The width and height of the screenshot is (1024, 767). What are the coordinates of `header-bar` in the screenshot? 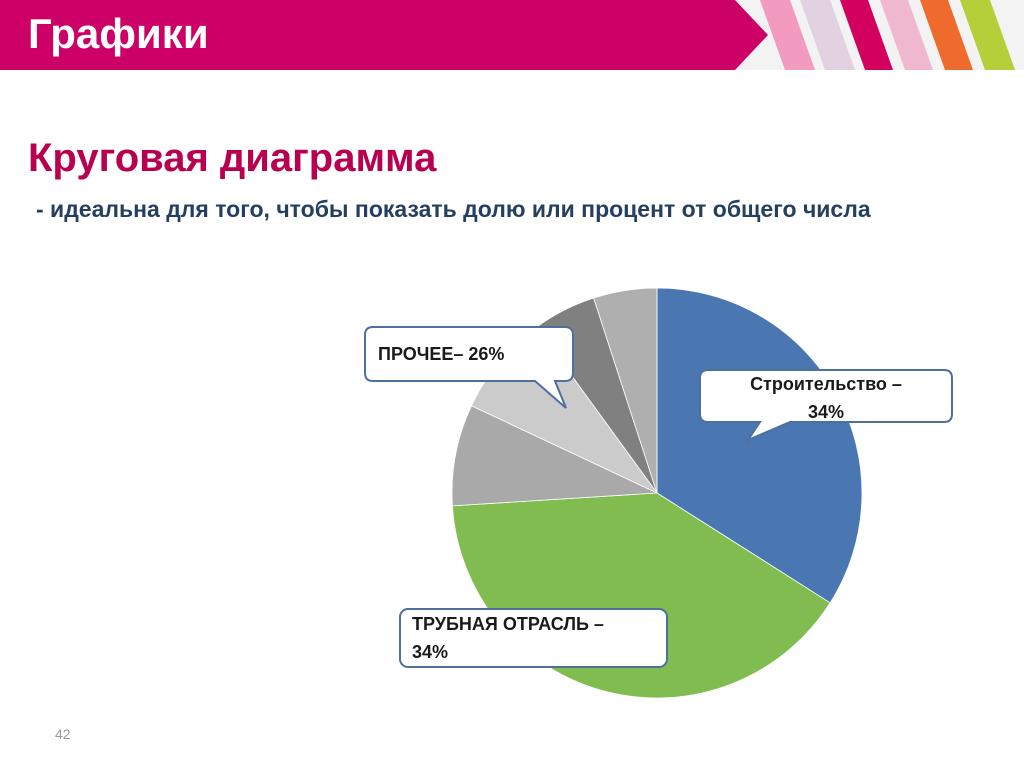 It's located at (384, 35).